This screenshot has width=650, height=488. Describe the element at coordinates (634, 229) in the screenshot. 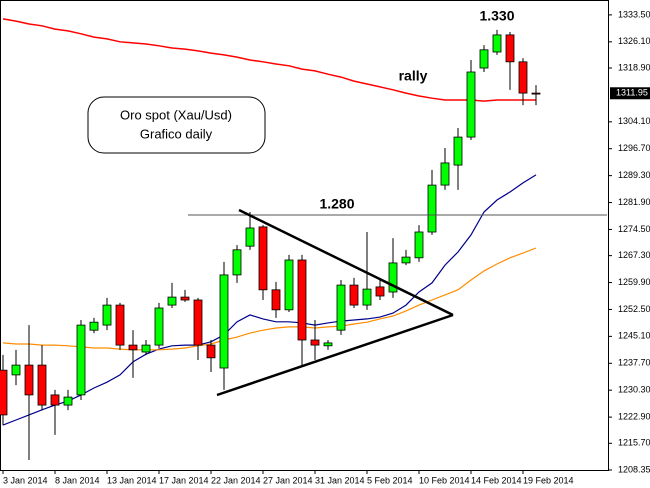

I see `y-tick-label: 1274.50` at that location.